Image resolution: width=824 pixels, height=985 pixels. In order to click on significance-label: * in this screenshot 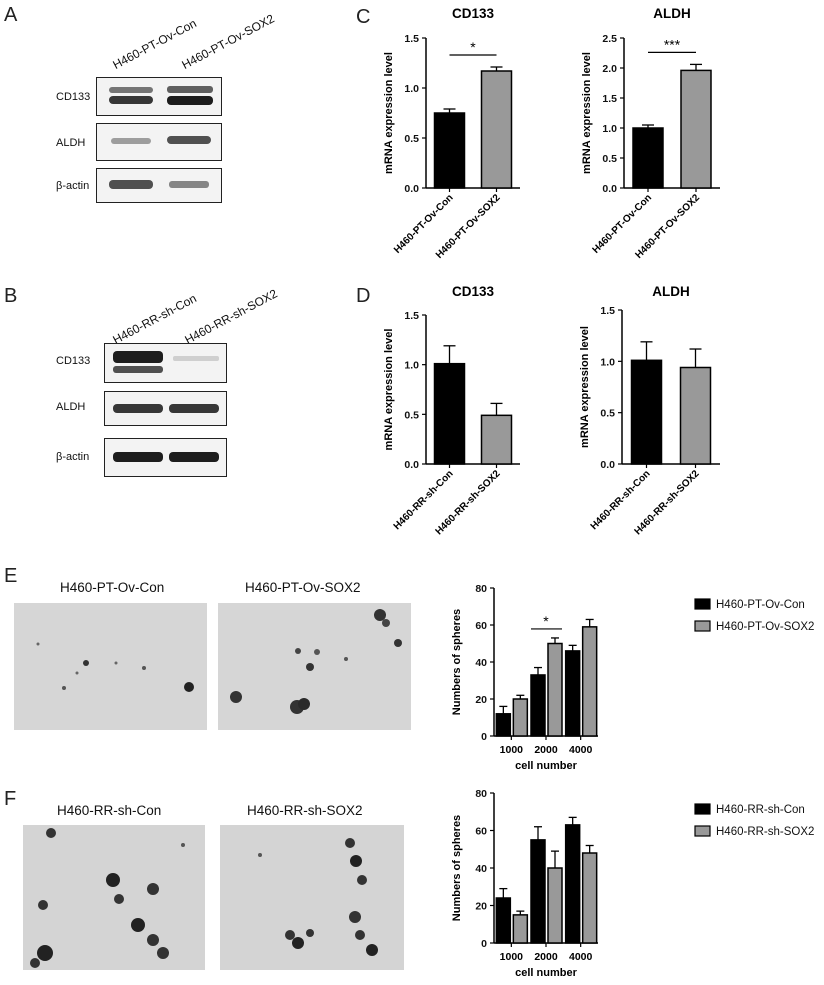, I will do `click(546, 621)`.